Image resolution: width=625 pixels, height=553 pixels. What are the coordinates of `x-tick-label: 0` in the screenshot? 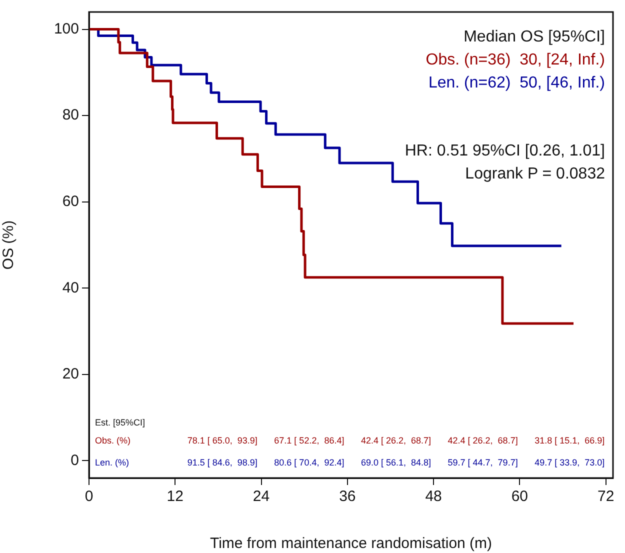 It's located at (89, 497).